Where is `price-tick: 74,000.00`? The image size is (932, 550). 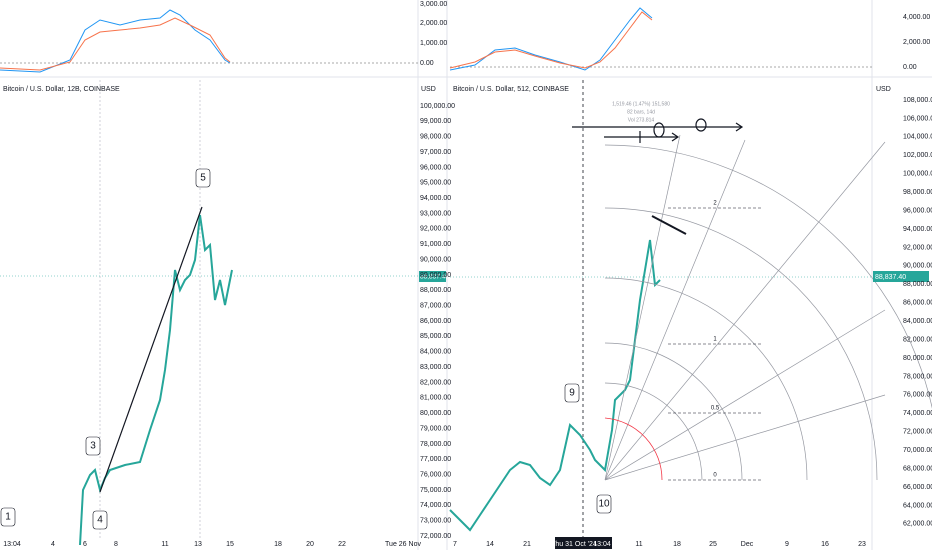
price-tick: 74,000.00 is located at coordinates (435, 505).